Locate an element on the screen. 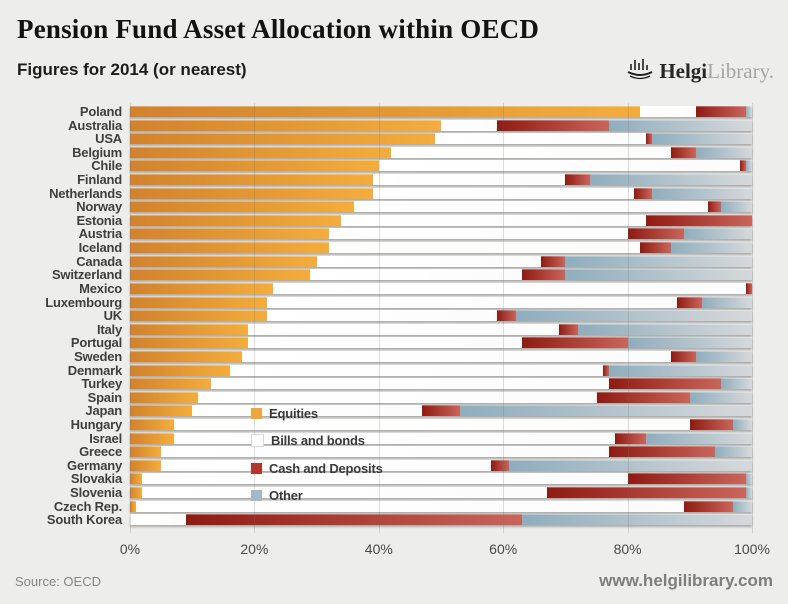  country-label-germany: Germany is located at coordinates (94, 465).